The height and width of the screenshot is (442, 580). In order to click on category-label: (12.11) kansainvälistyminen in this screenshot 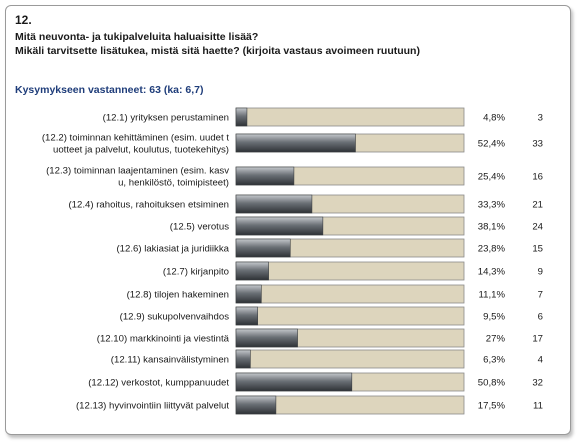, I will do `click(170, 360)`.